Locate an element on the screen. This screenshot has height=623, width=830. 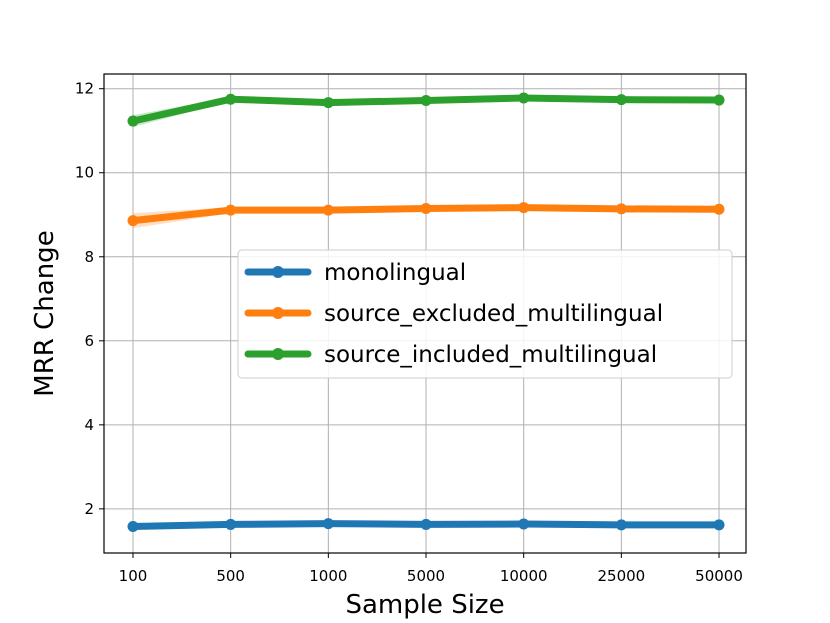
monolingual-legend-marker is located at coordinates (278, 272).